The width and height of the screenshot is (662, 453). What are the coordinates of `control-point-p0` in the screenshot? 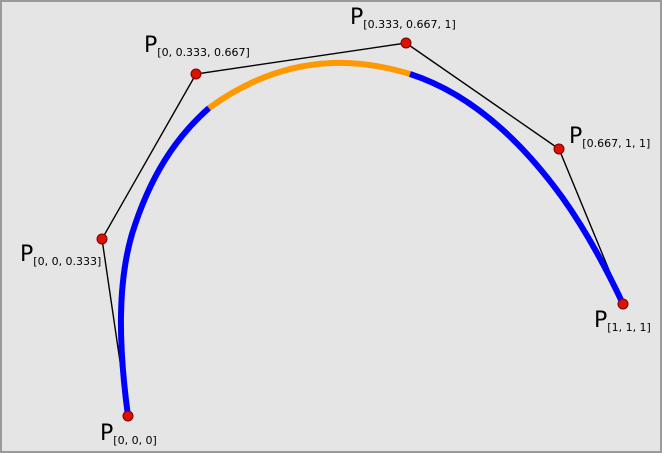 It's located at (128, 416).